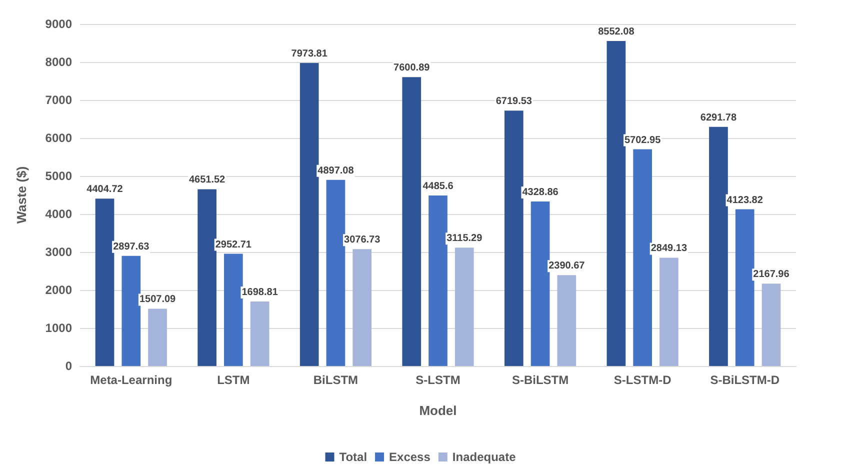 The image size is (841, 476). I want to click on x-tick-label: S-BiLSTM, so click(540, 380).